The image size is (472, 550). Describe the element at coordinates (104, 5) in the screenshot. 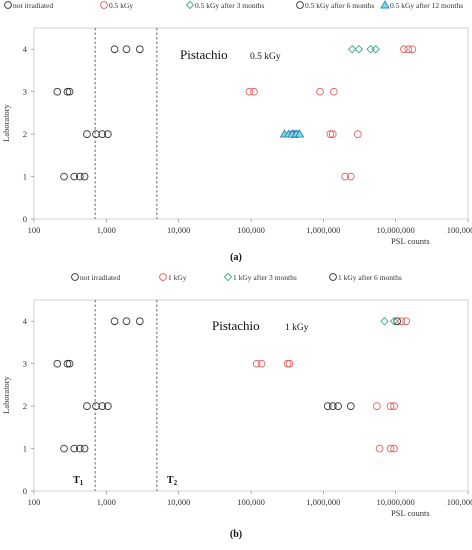

I see `legend-marker-0-5-kgy` at that location.